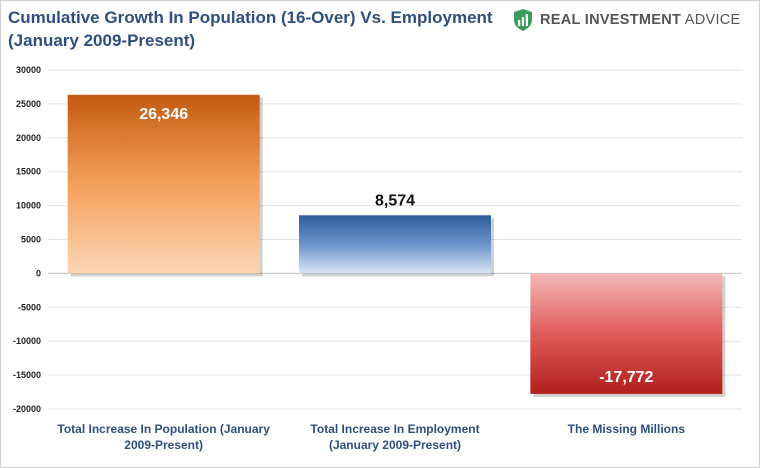 The width and height of the screenshot is (760, 468). What do you see at coordinates (29, 307) in the screenshot?
I see `y-tick-label: -5000` at bounding box center [29, 307].